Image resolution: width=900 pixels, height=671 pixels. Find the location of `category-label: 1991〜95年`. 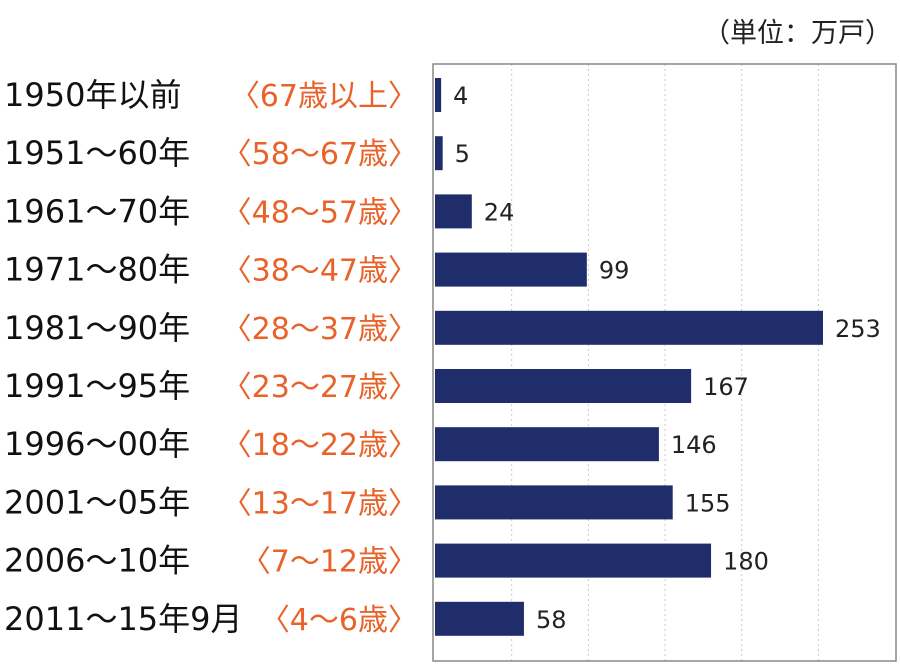

category-label: 1991〜95年 is located at coordinates (97, 386).